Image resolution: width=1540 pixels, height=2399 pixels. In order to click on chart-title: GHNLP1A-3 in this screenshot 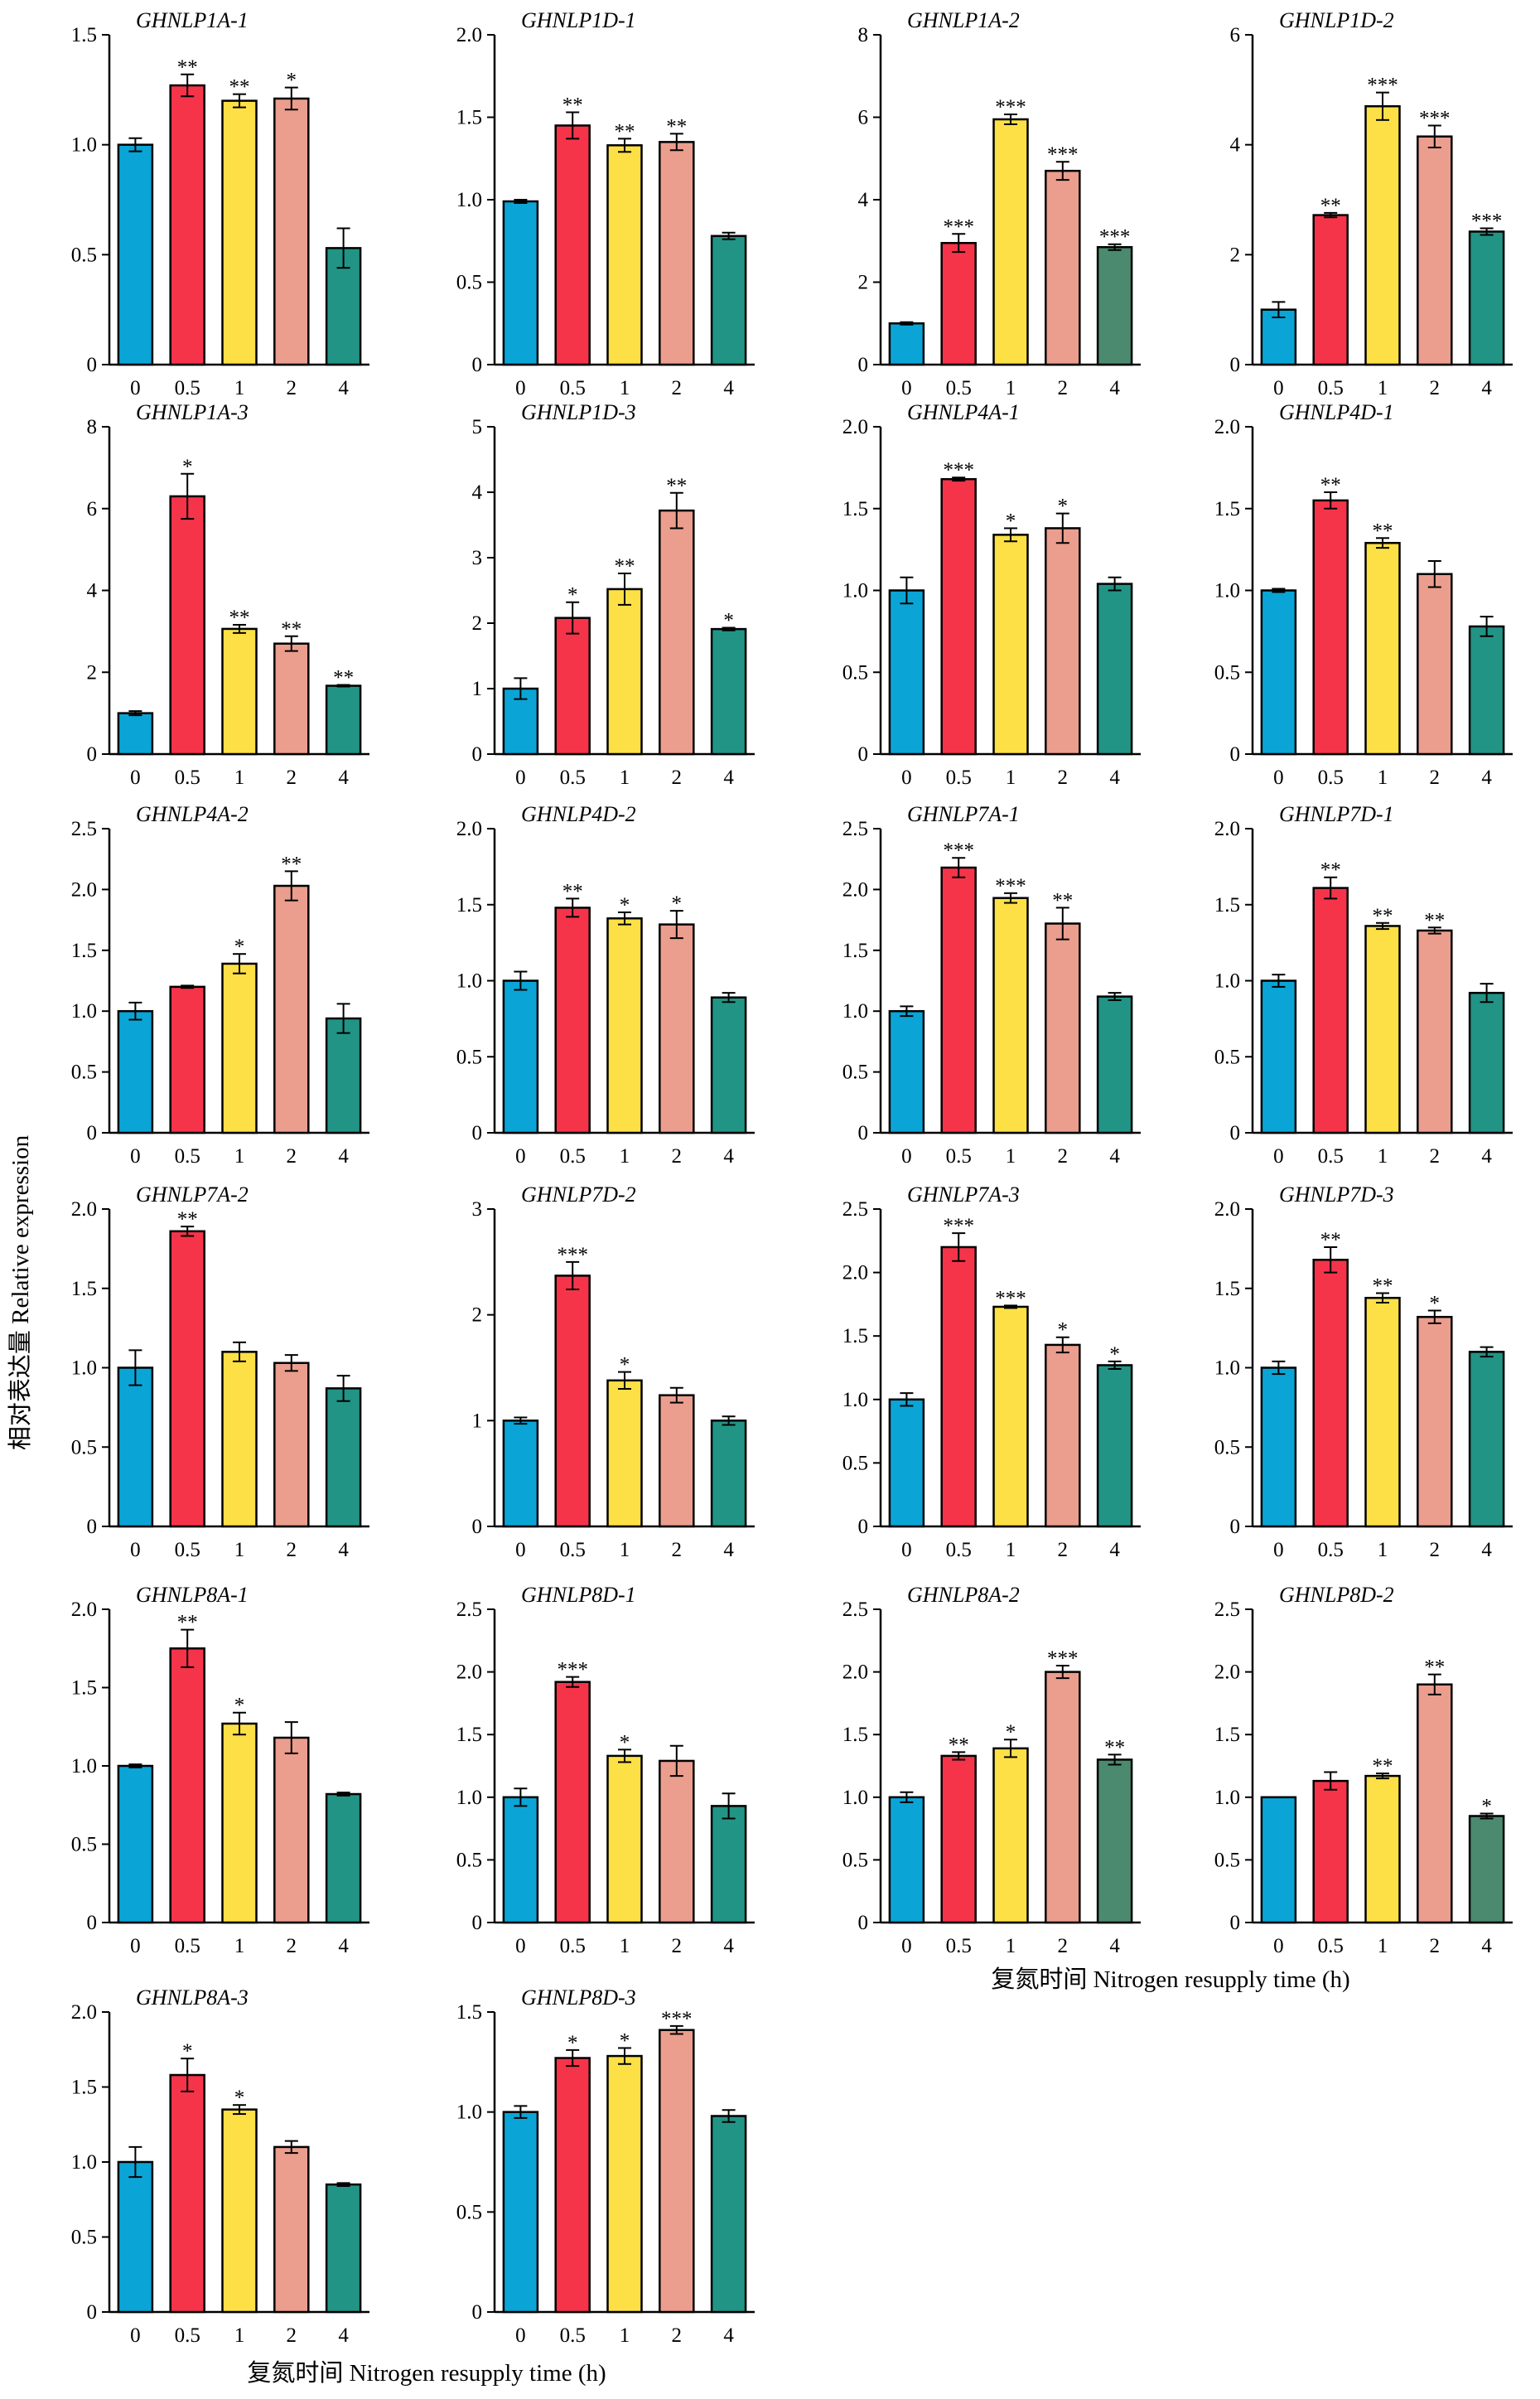, I will do `click(192, 412)`.